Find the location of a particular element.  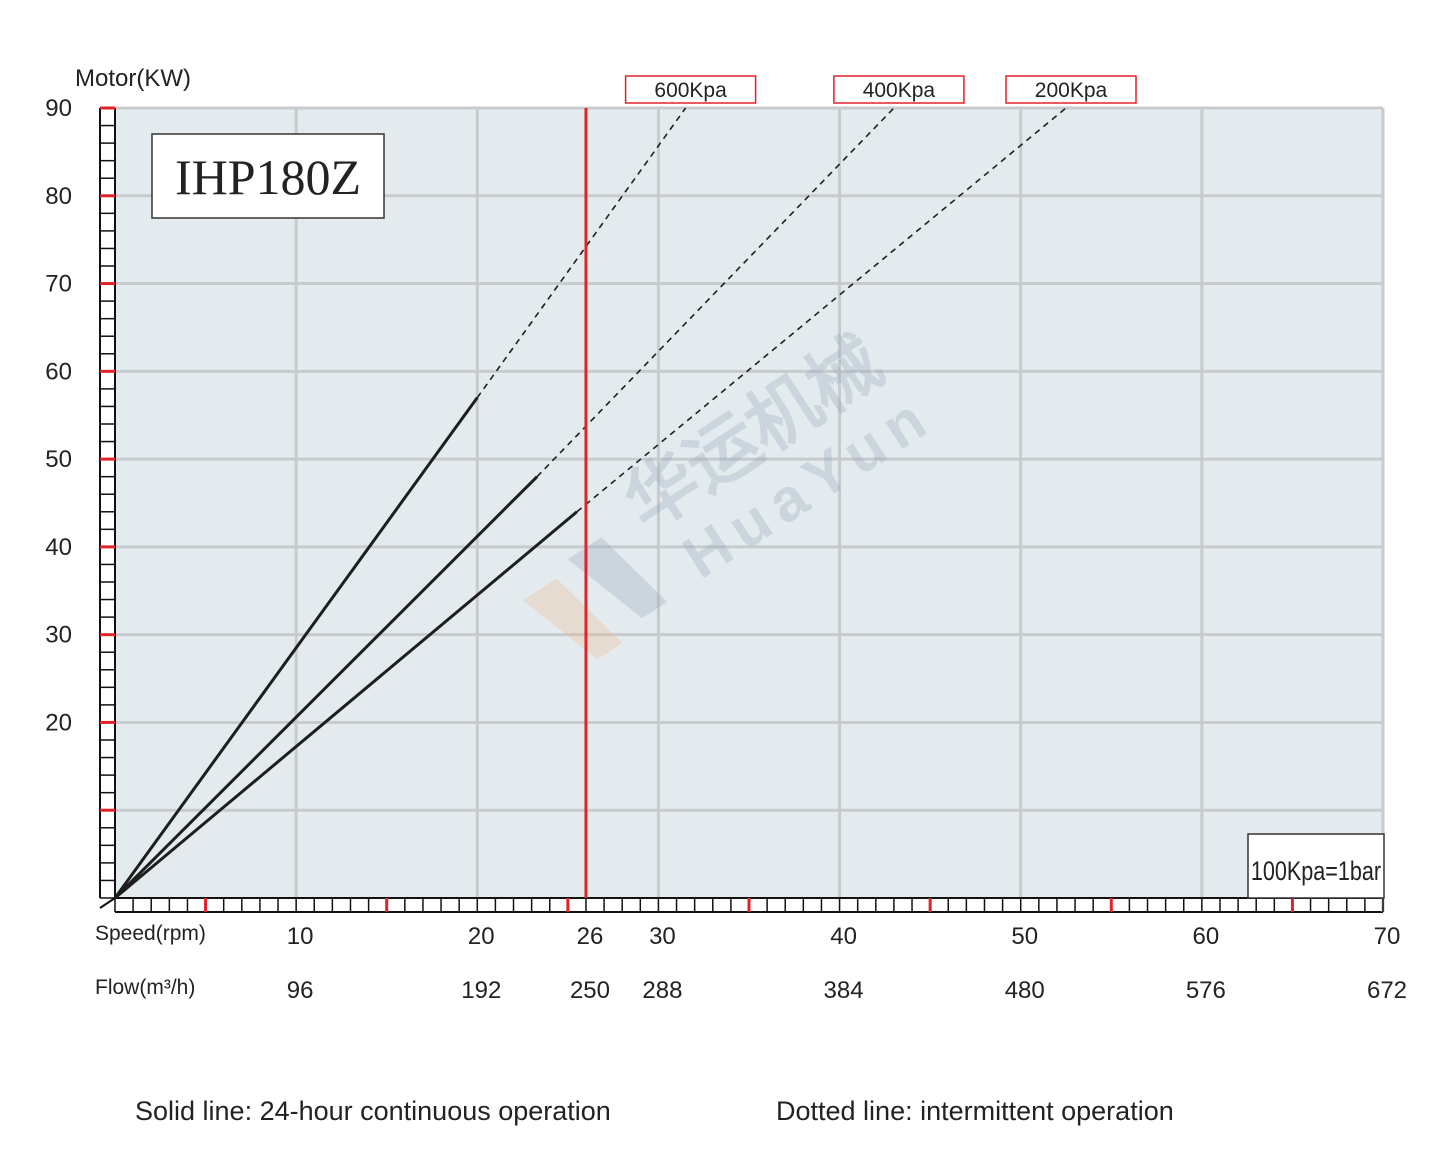

y-tick-label: 20 is located at coordinates (58, 722).